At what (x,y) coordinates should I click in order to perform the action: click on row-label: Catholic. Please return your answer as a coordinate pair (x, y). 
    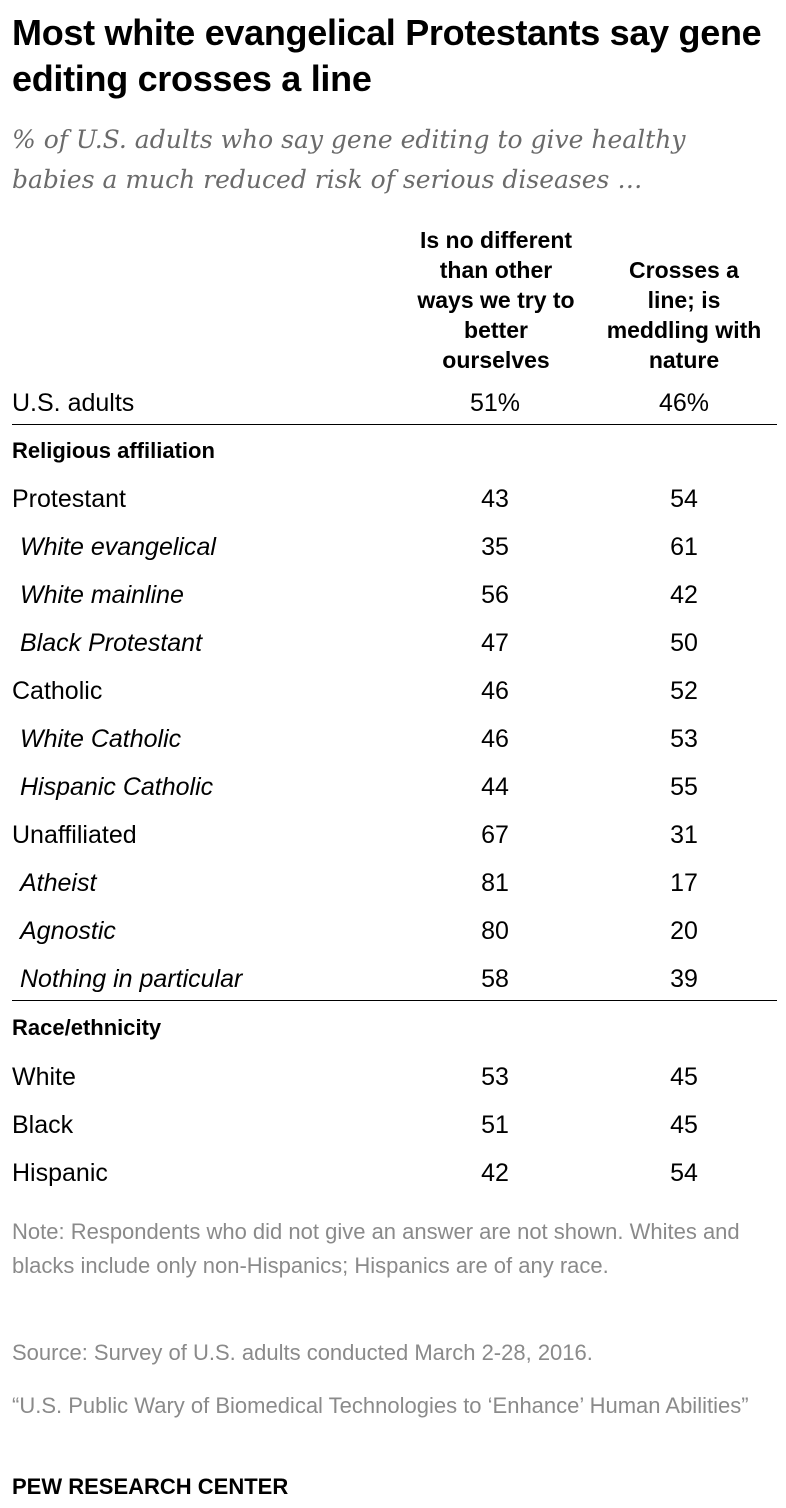
    Looking at the image, I should click on (57, 691).